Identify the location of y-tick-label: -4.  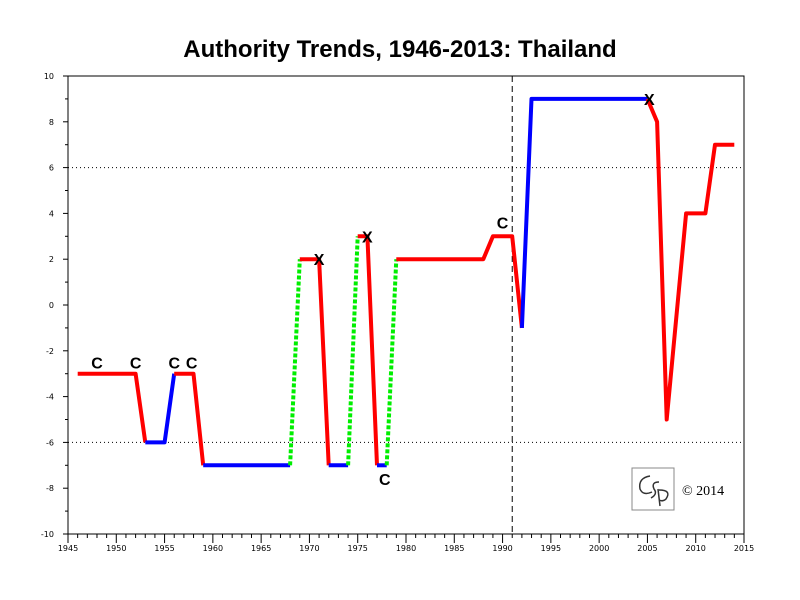
(50, 397).